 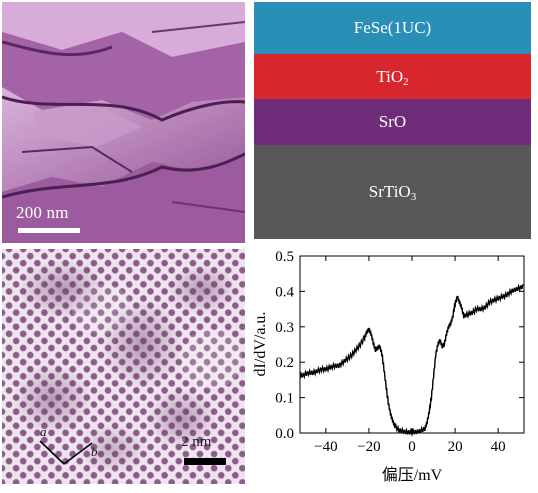 I want to click on layer-label: SrO, so click(x=392, y=121).